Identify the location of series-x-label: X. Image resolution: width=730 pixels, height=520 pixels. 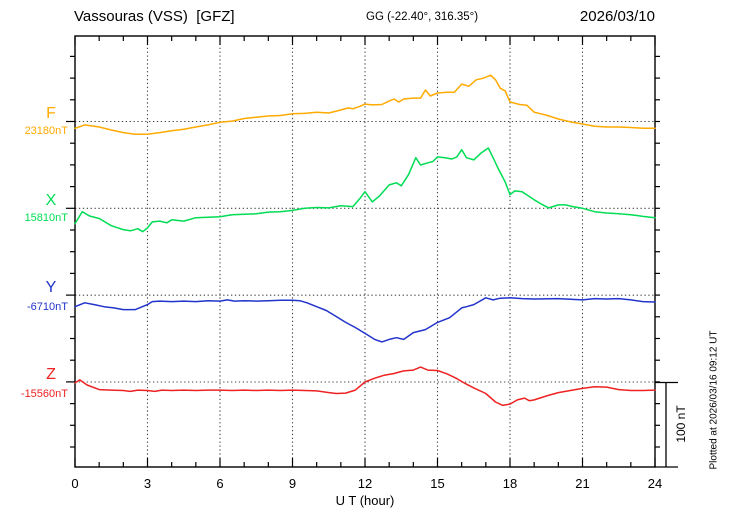
(51, 200).